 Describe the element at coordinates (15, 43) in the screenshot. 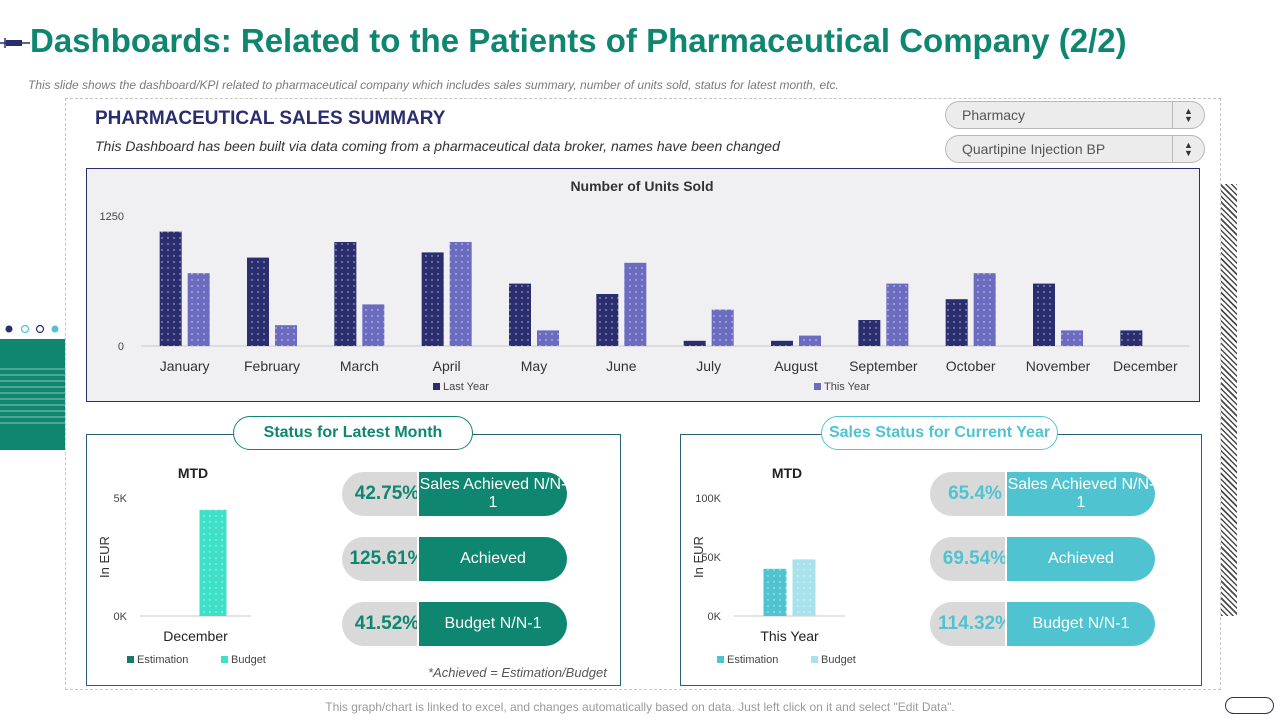

I see `syringe-icon` at that location.